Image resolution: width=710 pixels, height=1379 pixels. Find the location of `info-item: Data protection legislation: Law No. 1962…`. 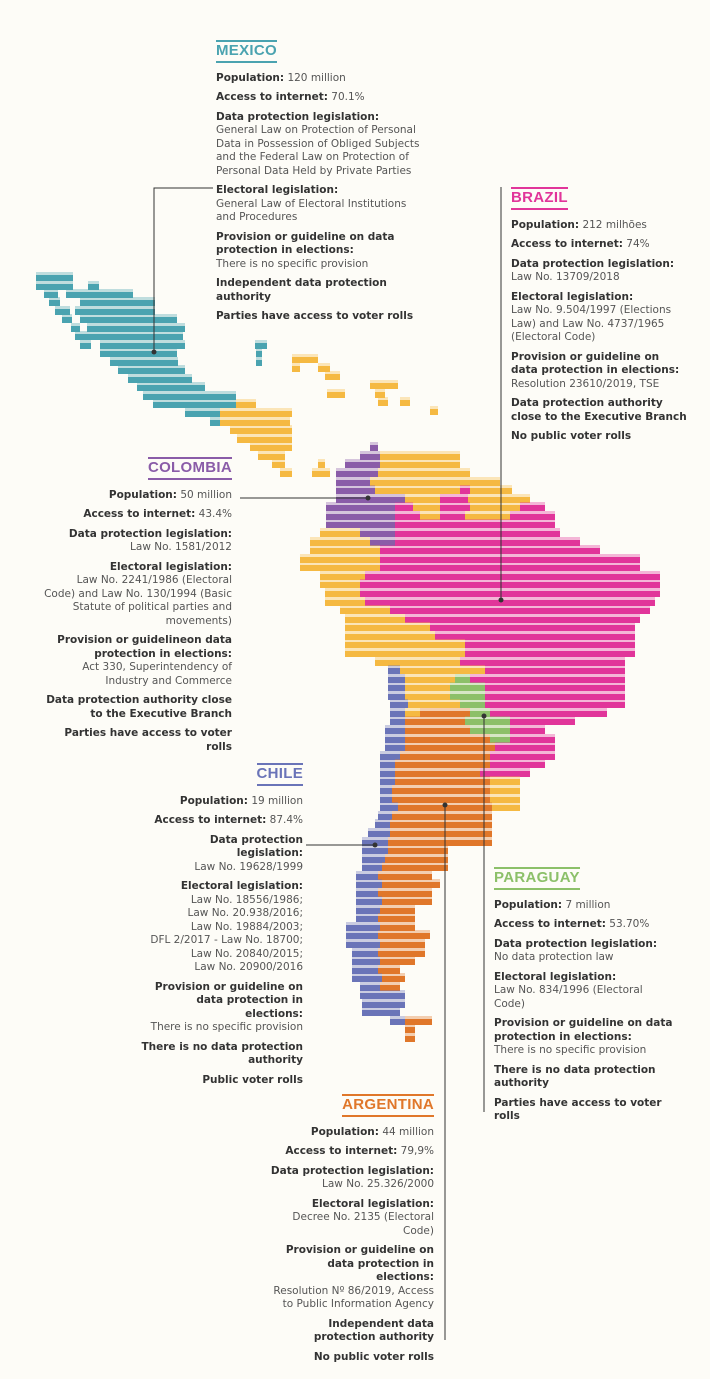

info-item: Data protection legislation: Law No. 1962… is located at coordinates (221, 854).